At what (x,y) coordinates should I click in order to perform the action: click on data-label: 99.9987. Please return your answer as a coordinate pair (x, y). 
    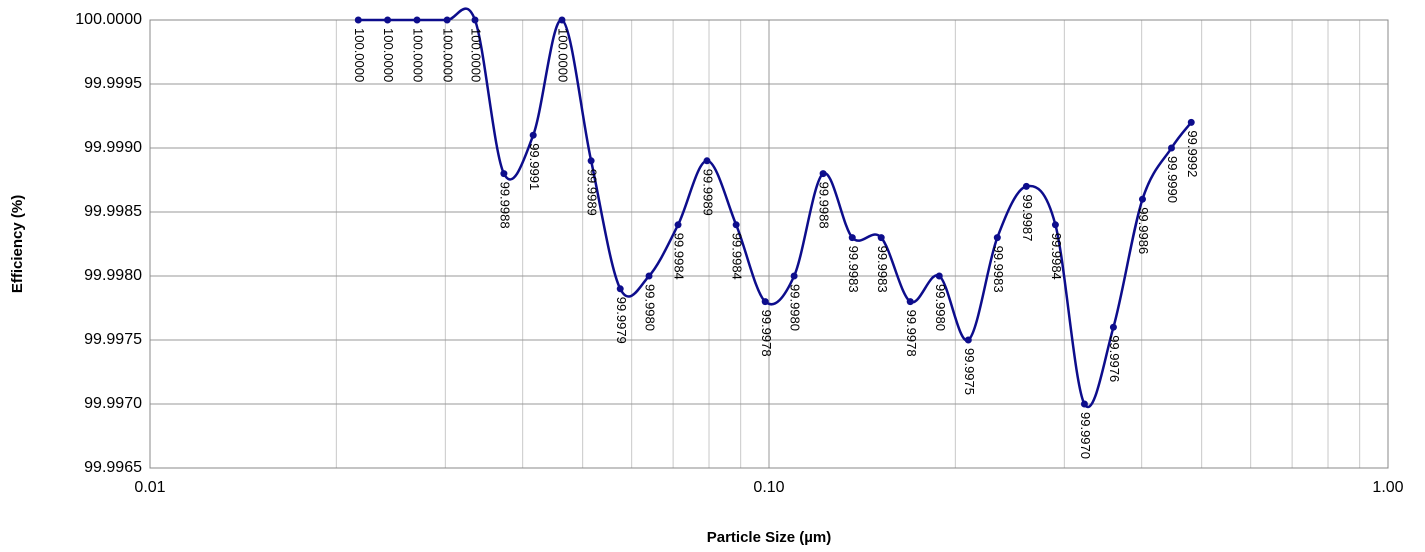
    Looking at the image, I should click on (1027, 217).